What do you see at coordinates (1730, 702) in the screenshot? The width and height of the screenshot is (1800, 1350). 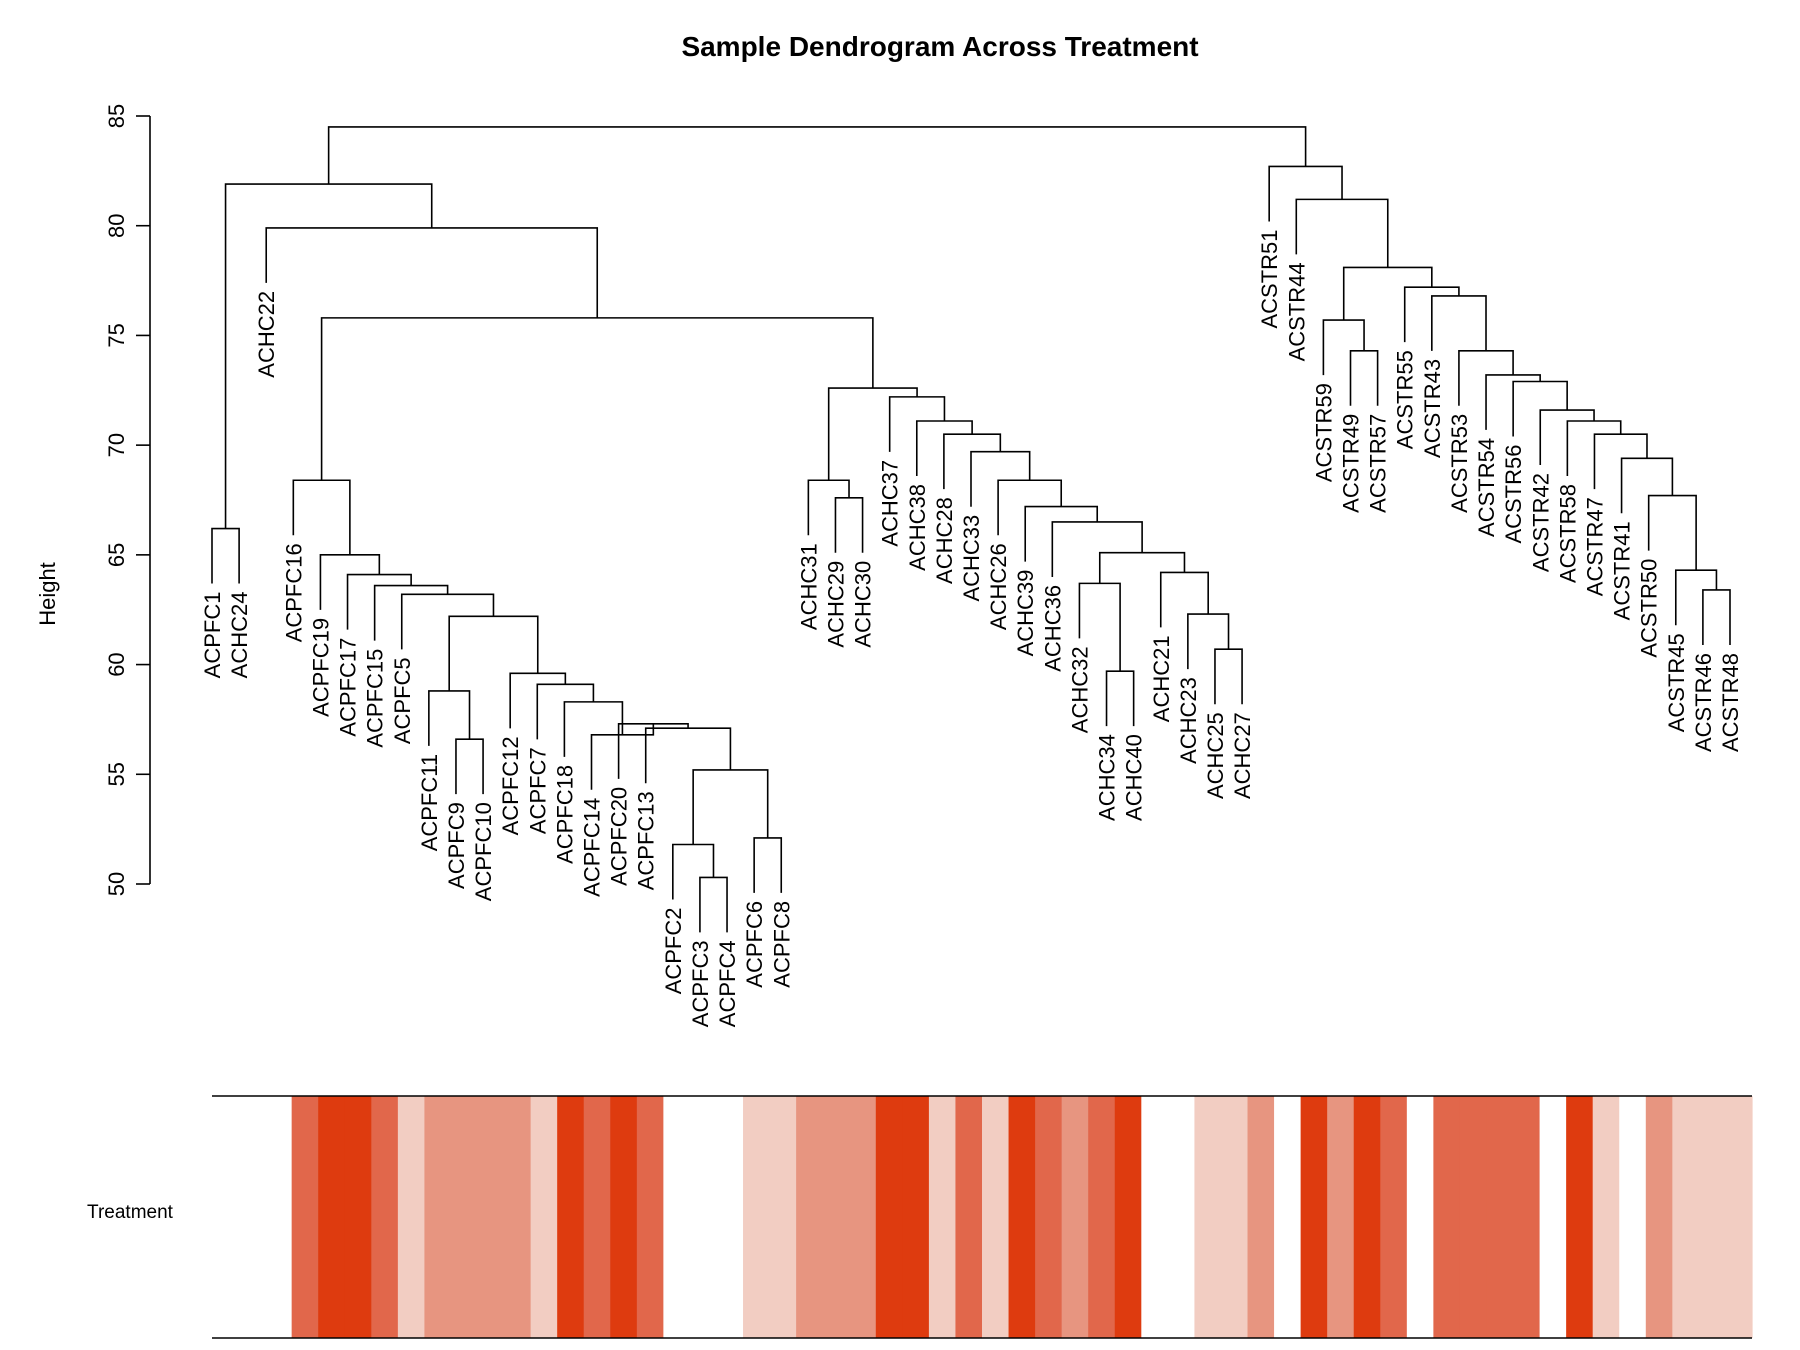 I see `leaf-label: ACSTR48` at bounding box center [1730, 702].